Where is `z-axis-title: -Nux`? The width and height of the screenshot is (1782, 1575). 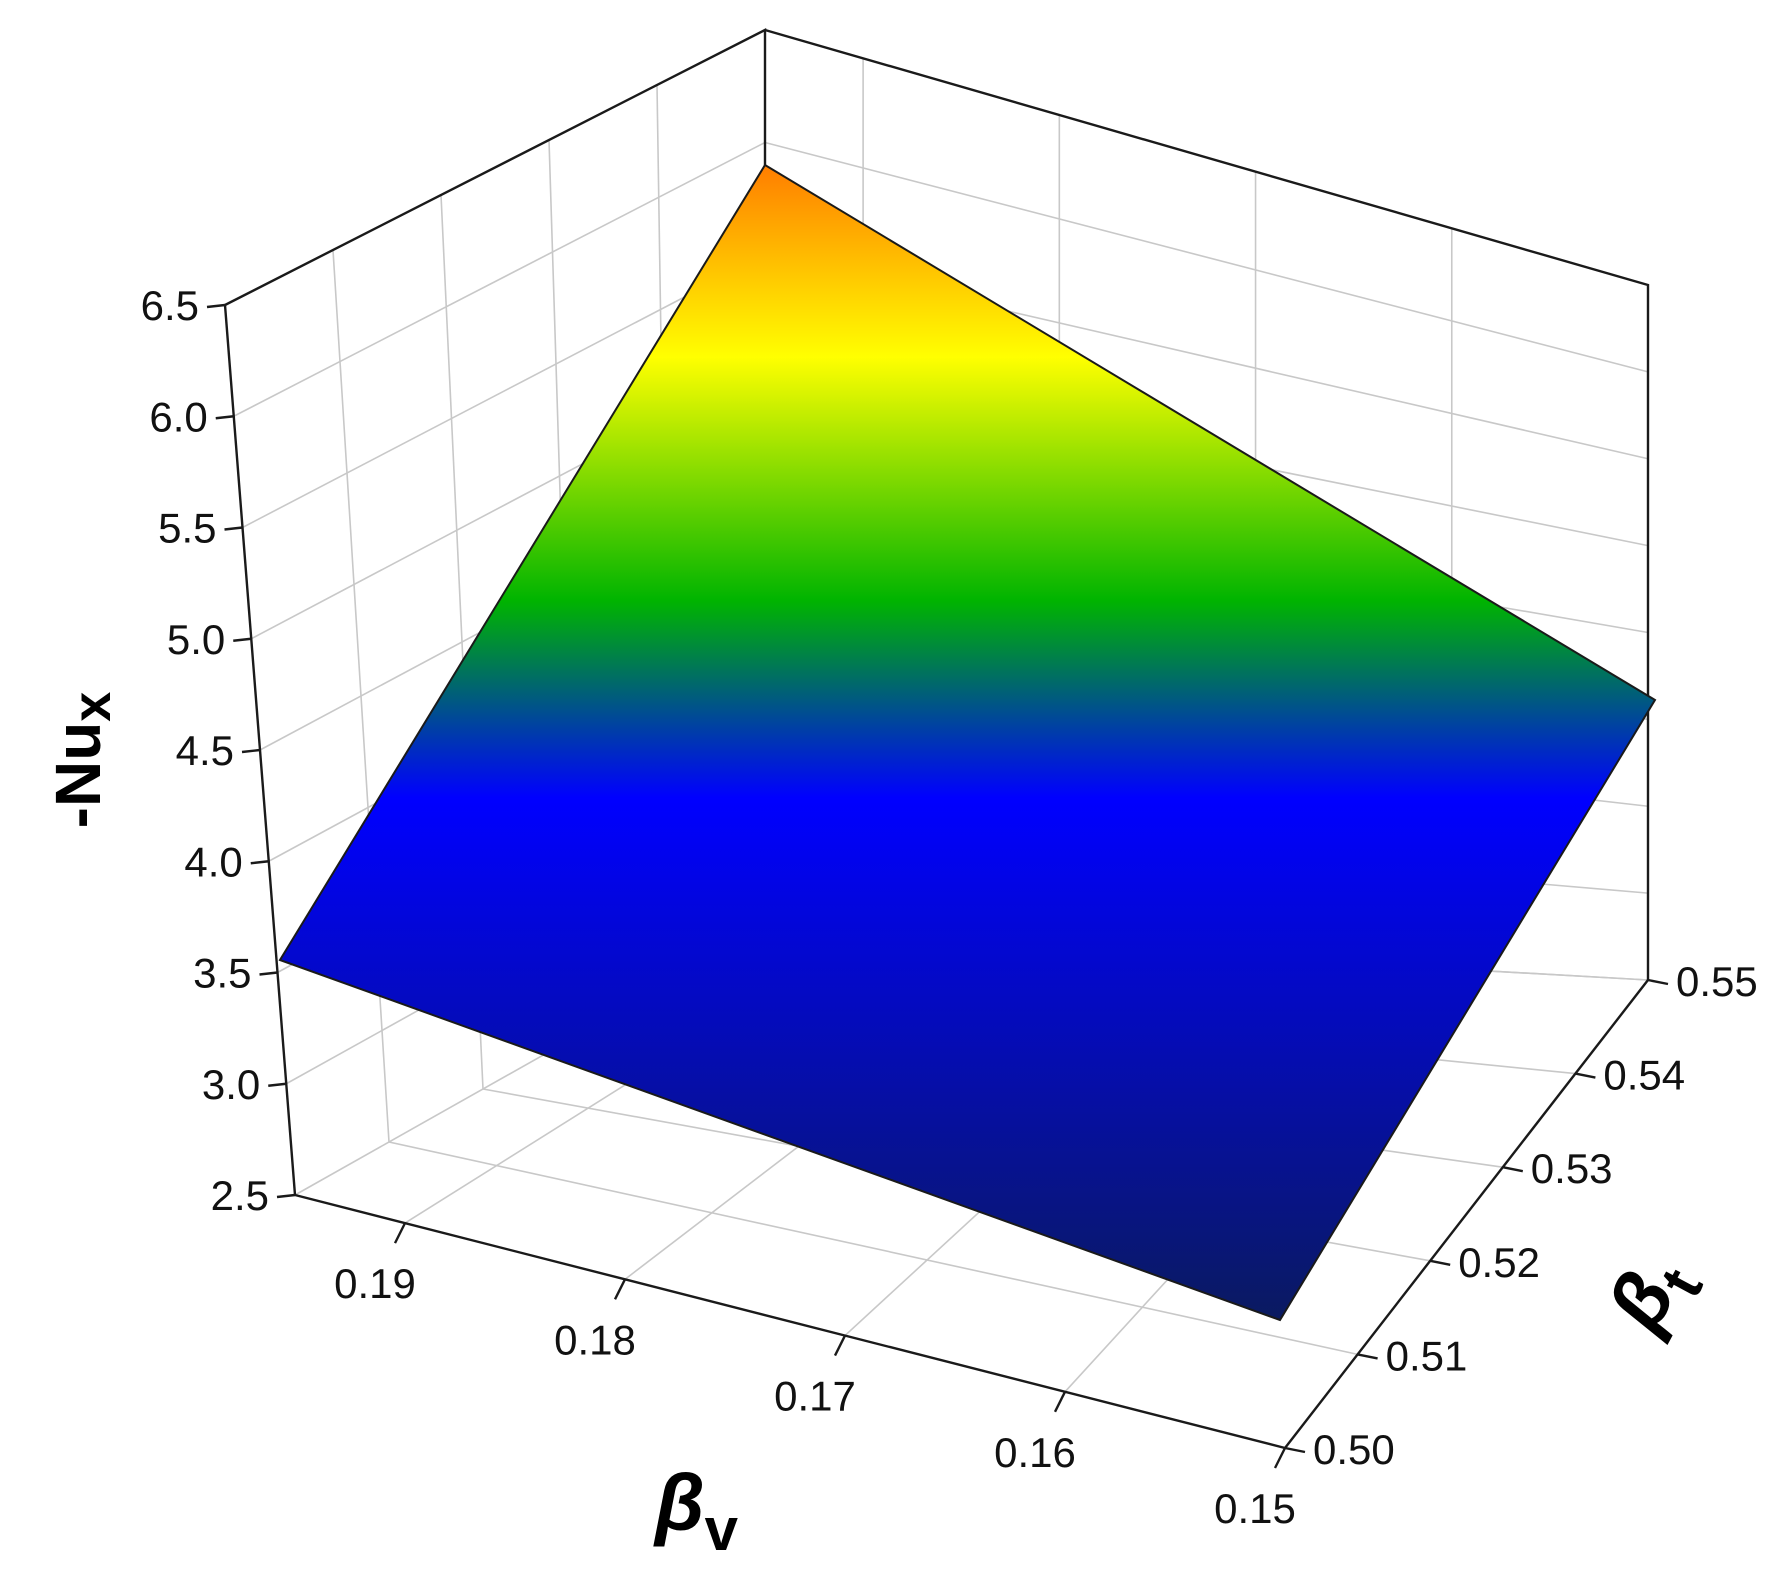 z-axis-title: -Nux is located at coordinates (82, 760).